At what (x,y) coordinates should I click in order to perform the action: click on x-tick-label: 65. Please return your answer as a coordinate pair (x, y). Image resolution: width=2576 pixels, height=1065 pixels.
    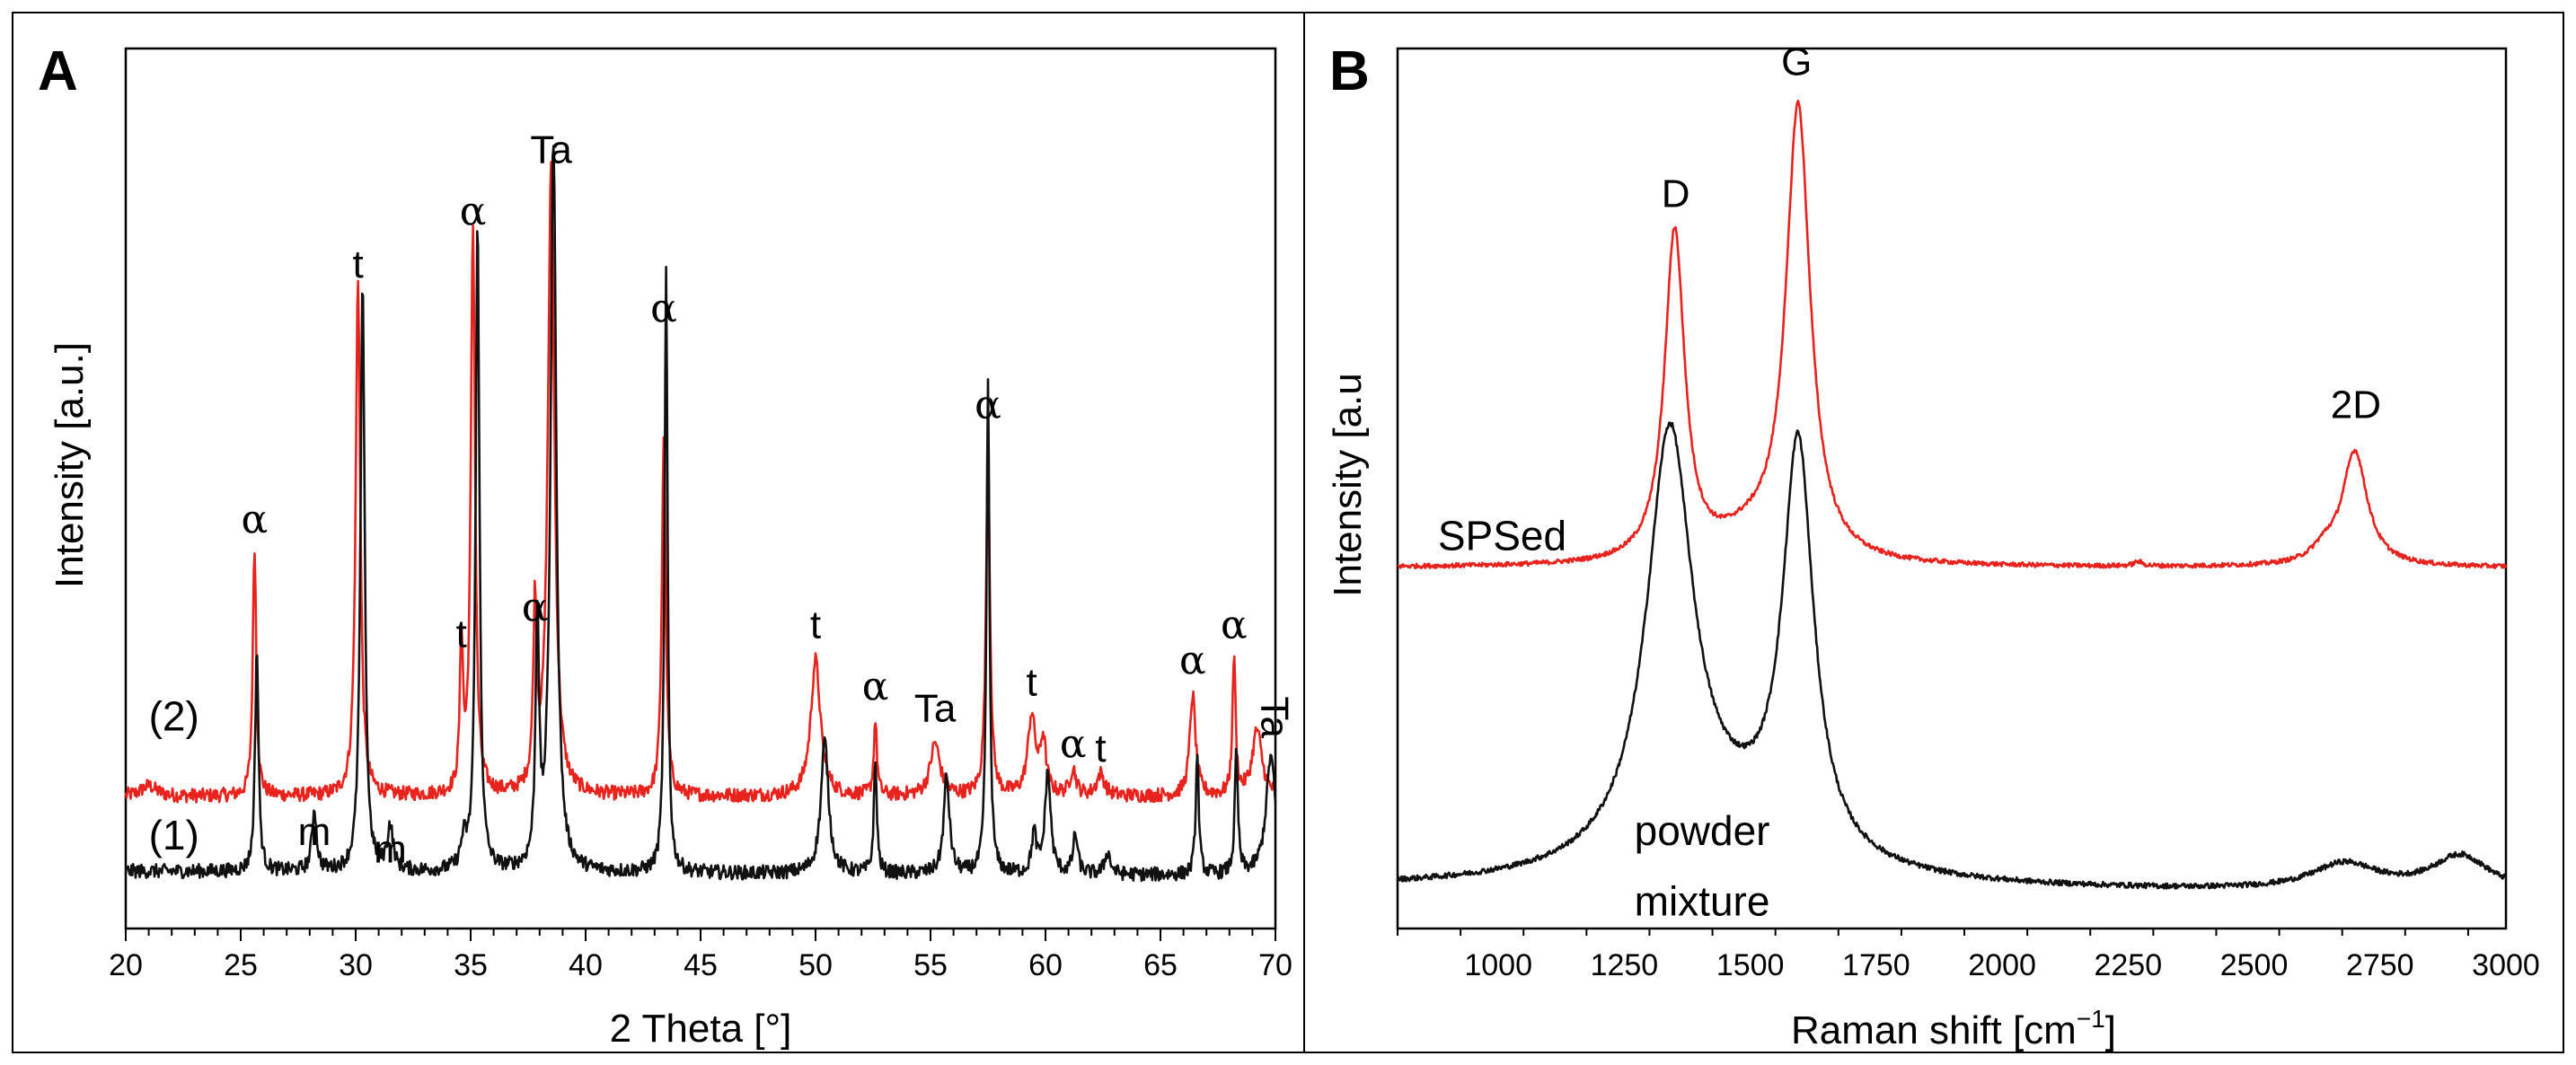
    Looking at the image, I should click on (1160, 965).